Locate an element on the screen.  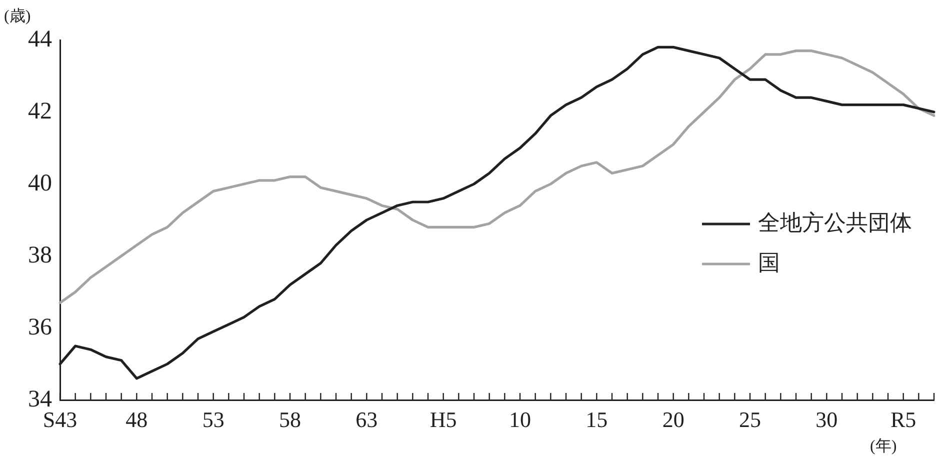
x-tick-label: 53 is located at coordinates (213, 419).